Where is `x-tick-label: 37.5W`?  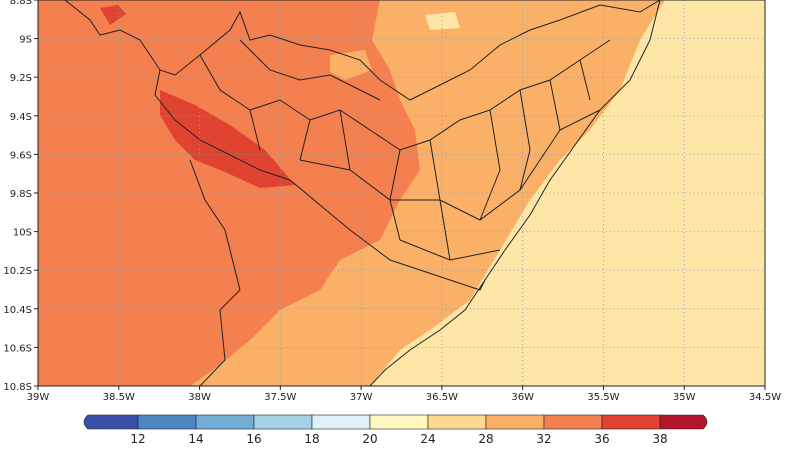 x-tick-label: 37.5W is located at coordinates (280, 397).